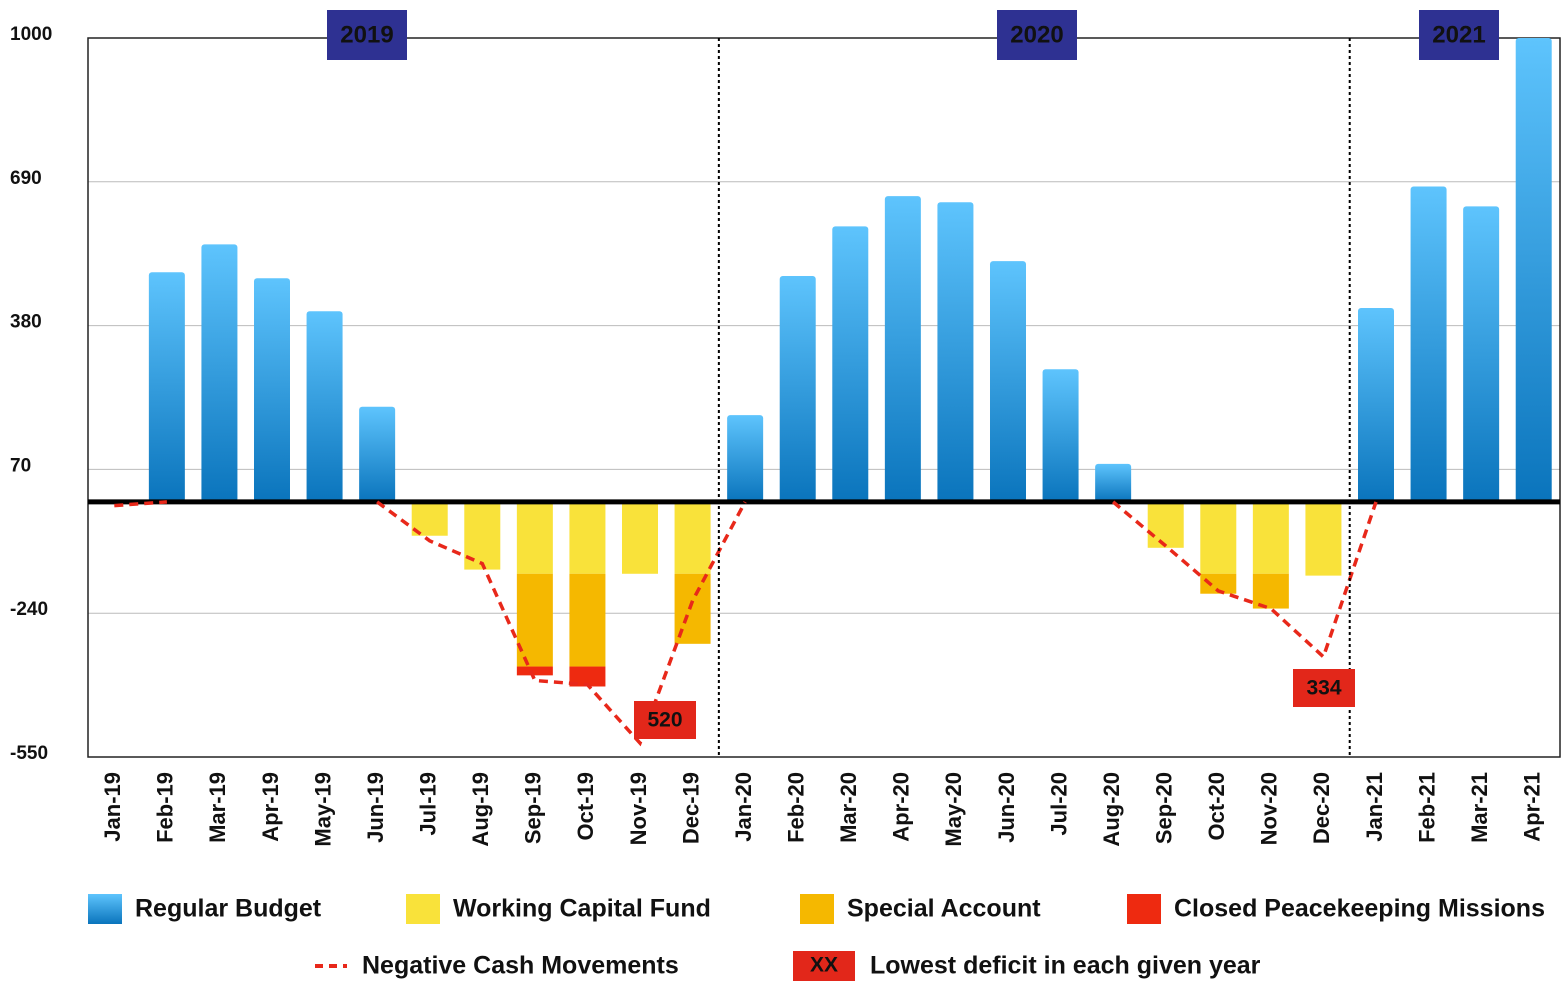 The width and height of the screenshot is (1563, 981). What do you see at coordinates (112, 807) in the screenshot?
I see `x-tick-label: Jan-19` at bounding box center [112, 807].